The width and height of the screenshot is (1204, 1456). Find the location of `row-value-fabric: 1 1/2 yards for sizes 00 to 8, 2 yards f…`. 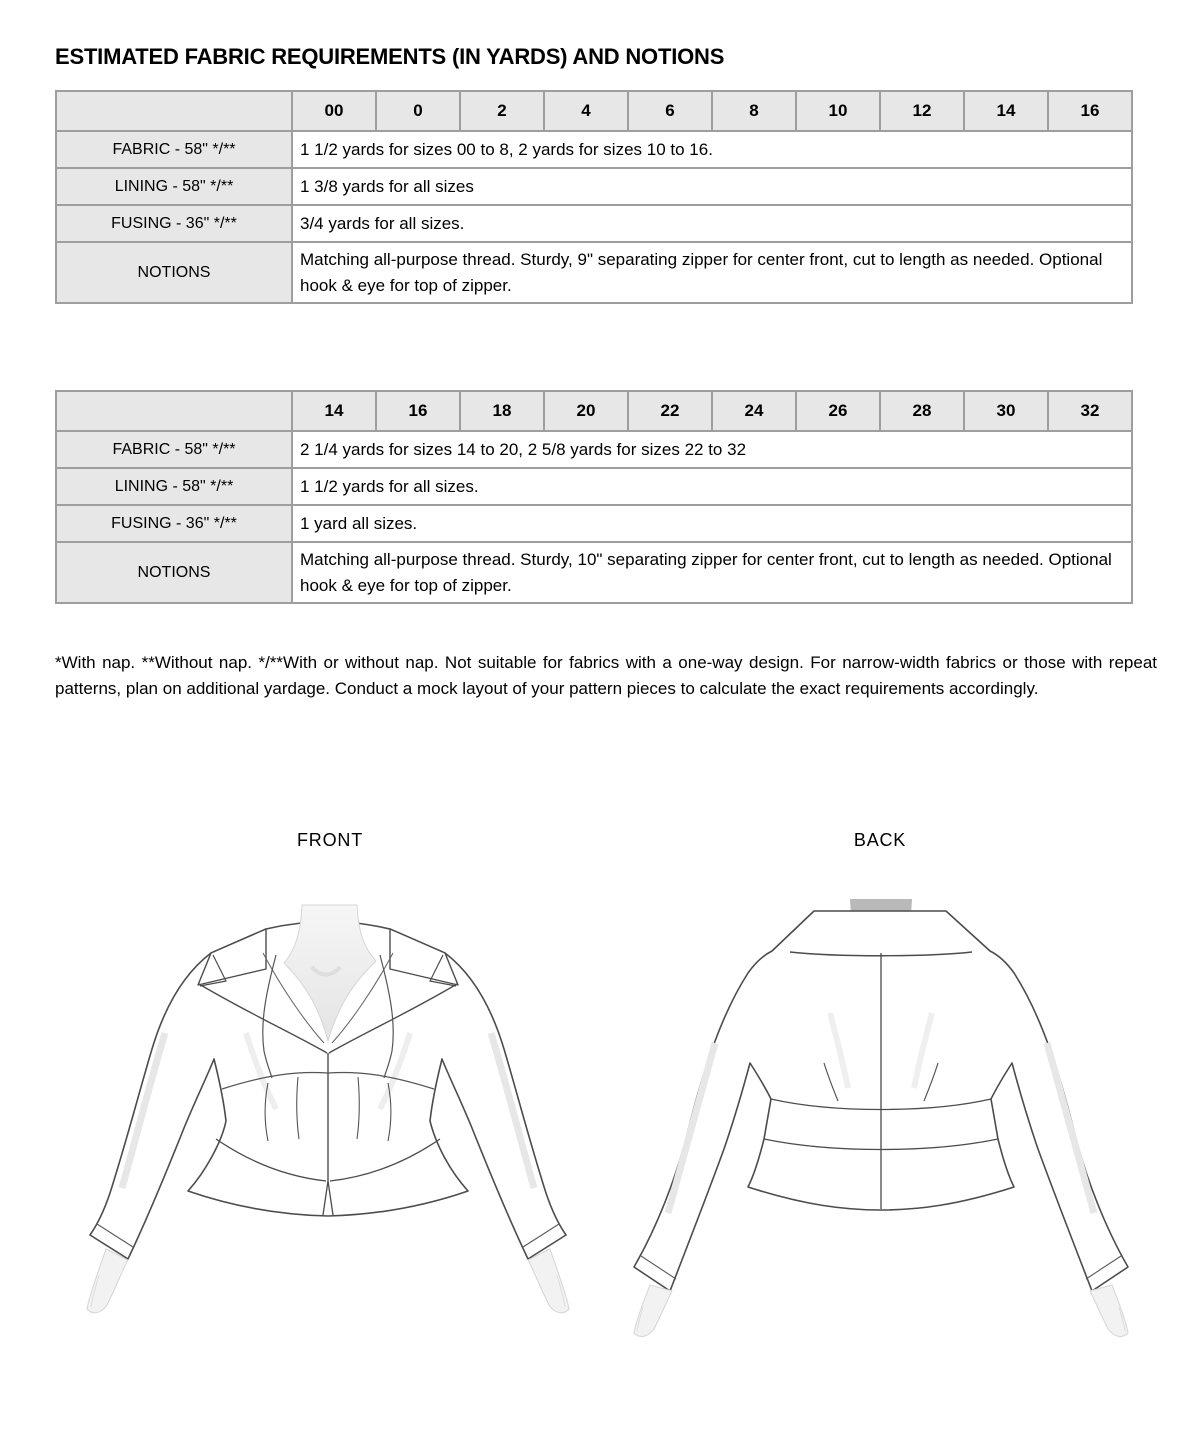

row-value-fabric: 1 1/2 yards for sizes 00 to 8, 2 yards f… is located at coordinates (712, 149).